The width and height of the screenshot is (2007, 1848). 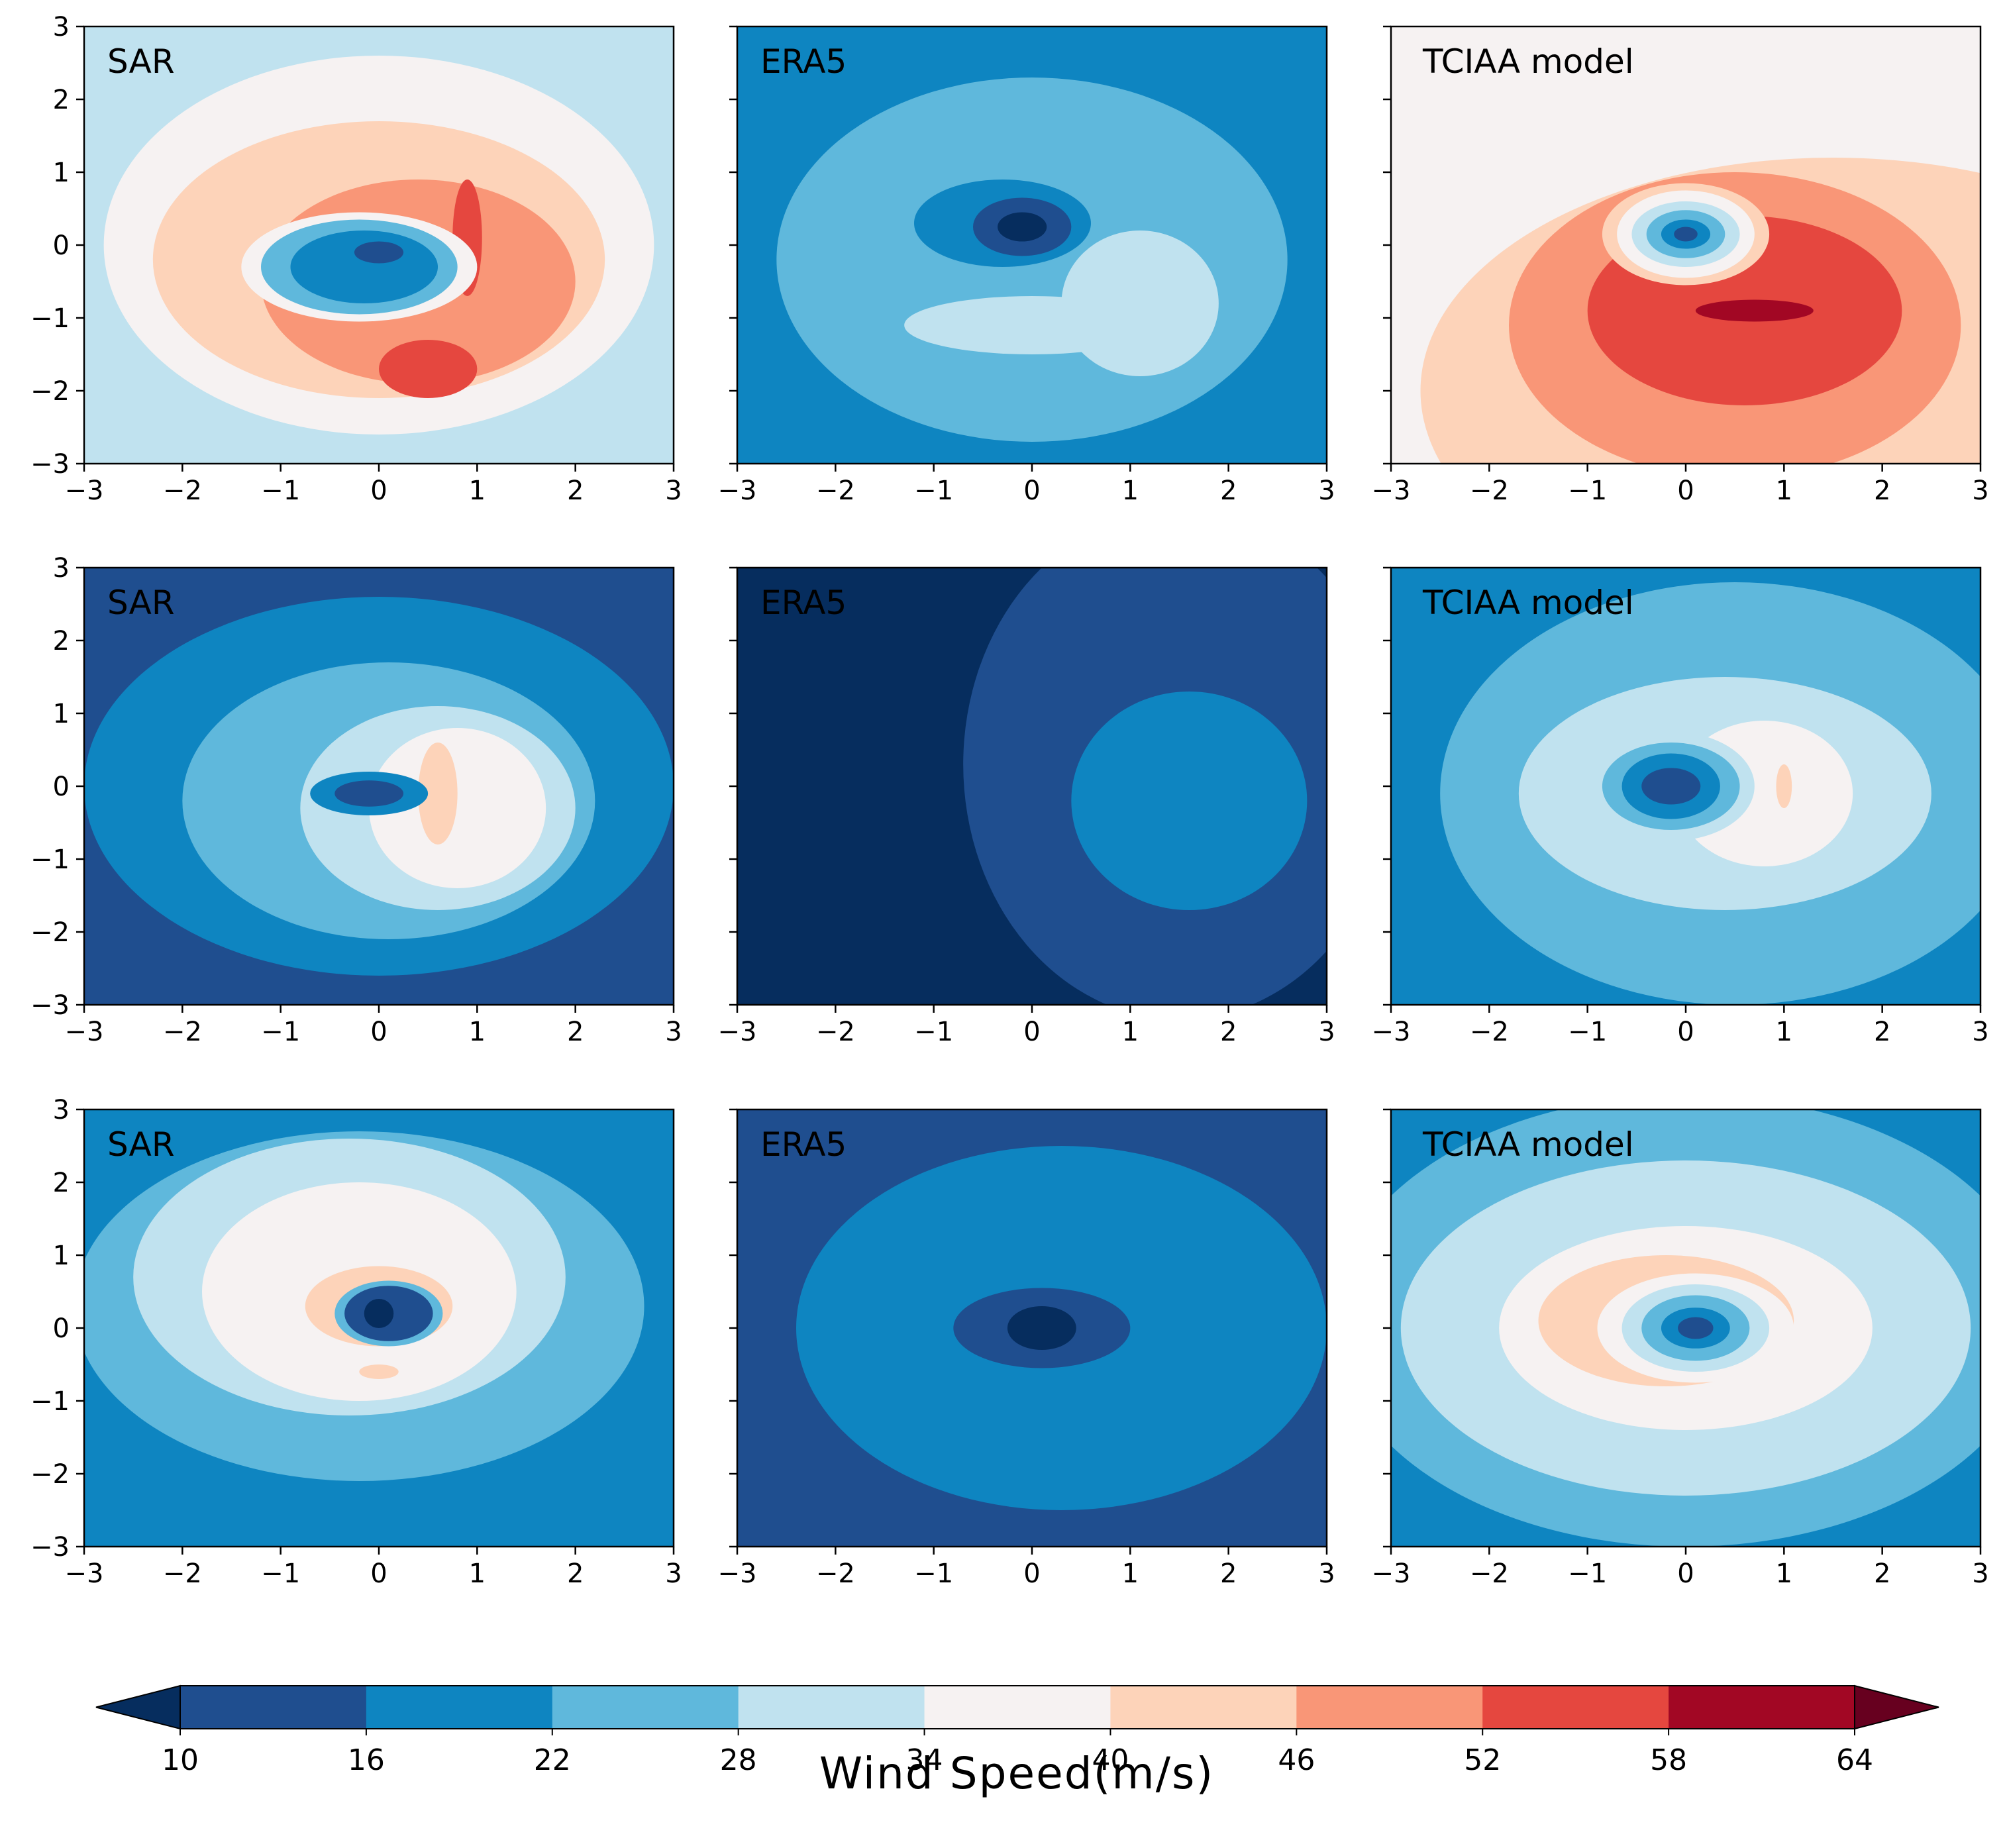 I want to click on colorbar-tick-label: 52, so click(x=1483, y=1760).